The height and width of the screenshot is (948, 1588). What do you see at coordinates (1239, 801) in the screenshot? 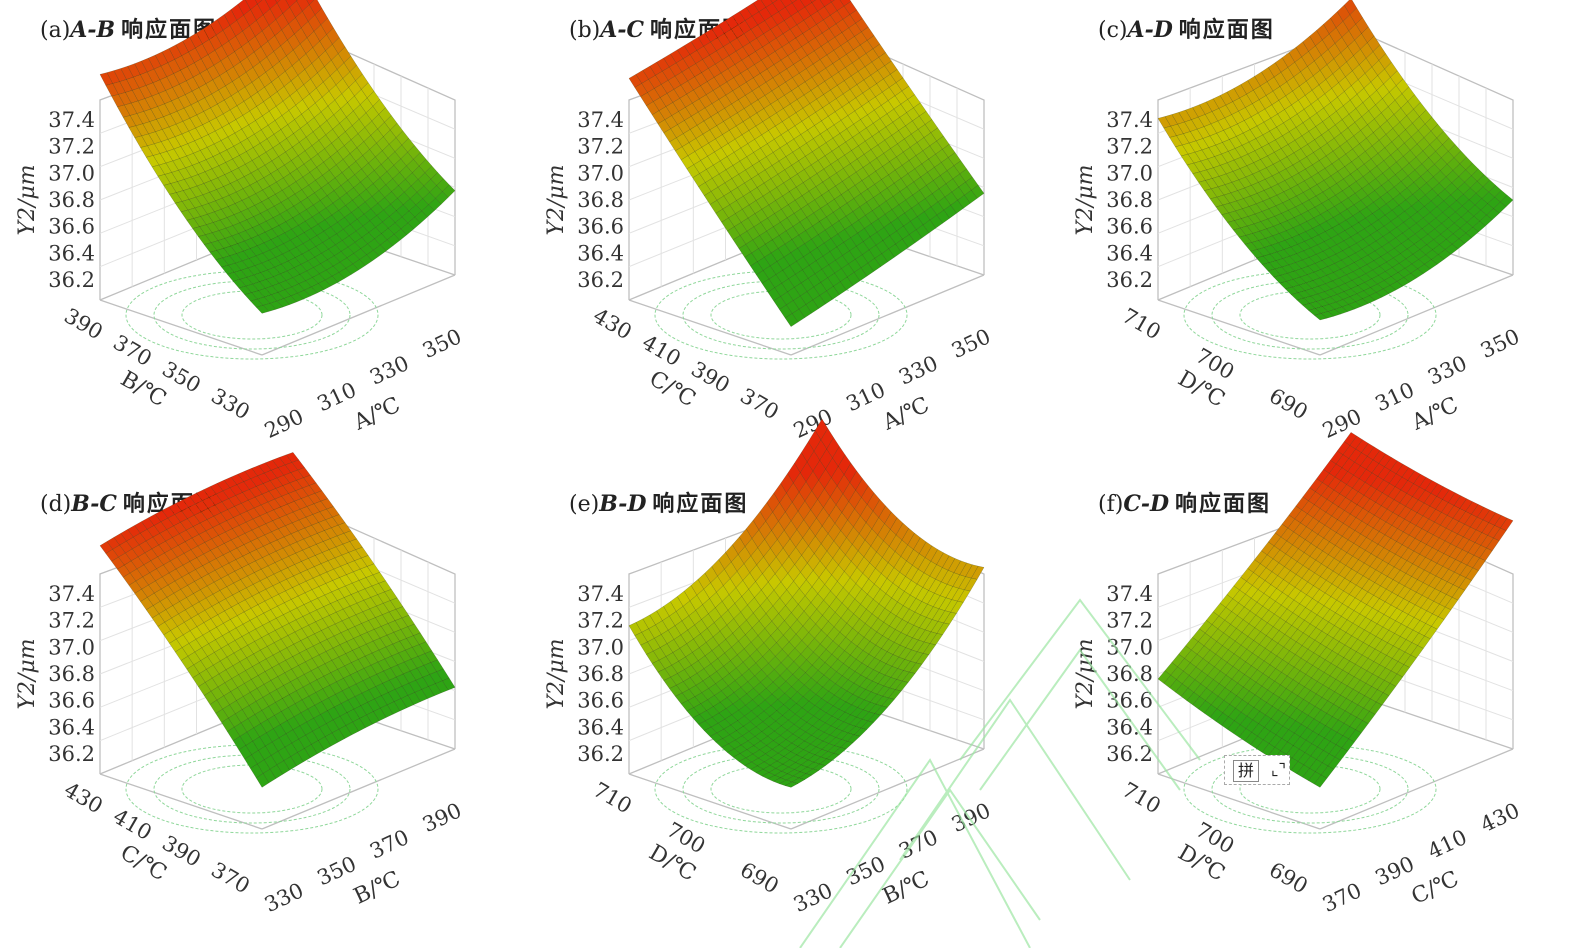
I see `axis-floor-line` at bounding box center [1239, 801].